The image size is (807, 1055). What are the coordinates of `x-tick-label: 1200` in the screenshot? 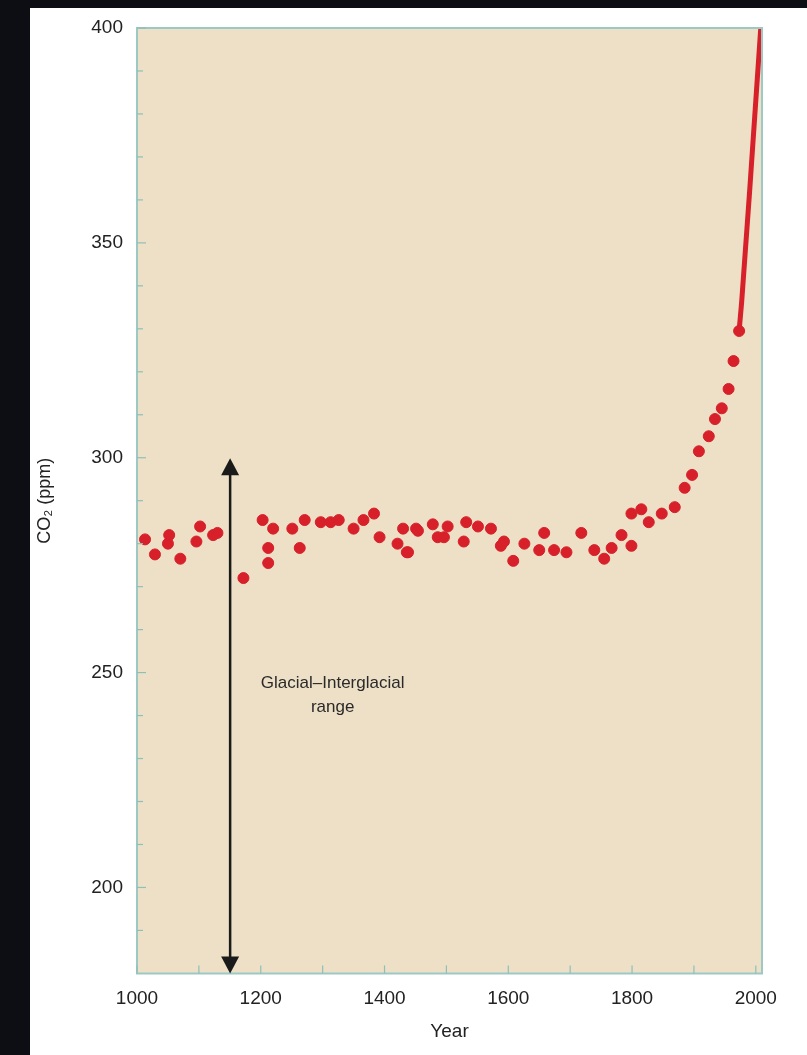 It's located at (260, 998).